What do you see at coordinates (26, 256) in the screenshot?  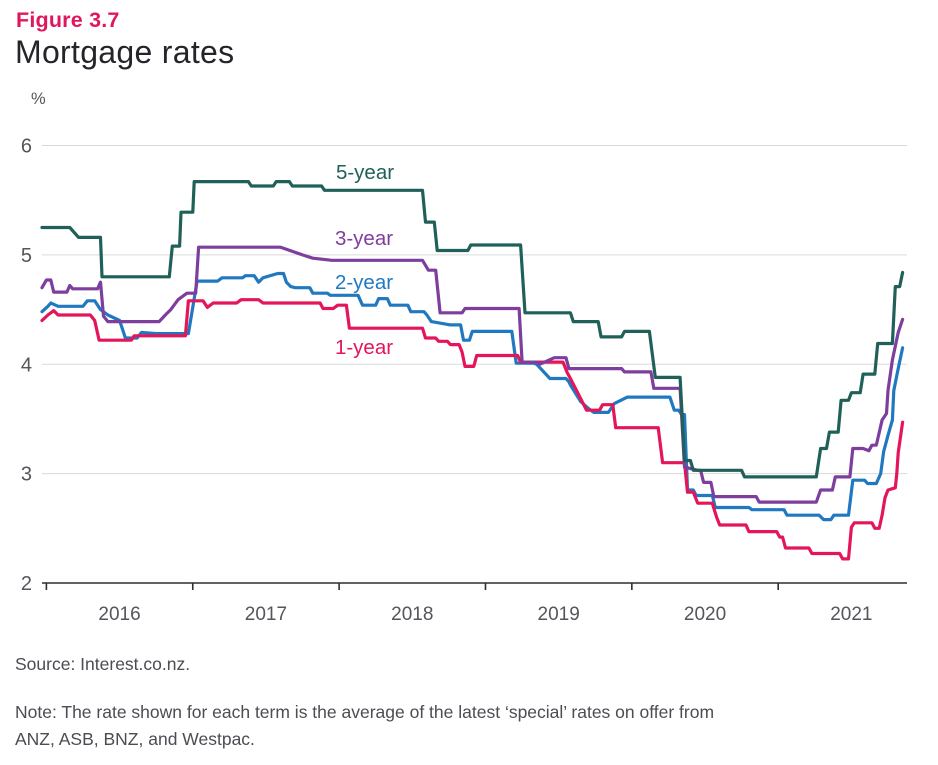 I see `y-tick-label: 5` at bounding box center [26, 256].